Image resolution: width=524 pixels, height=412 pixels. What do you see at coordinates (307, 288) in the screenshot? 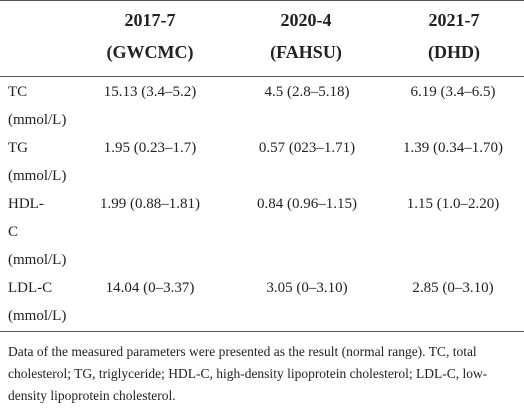
I see `table-cell: 3.05 (0–3.10)` at bounding box center [307, 288].